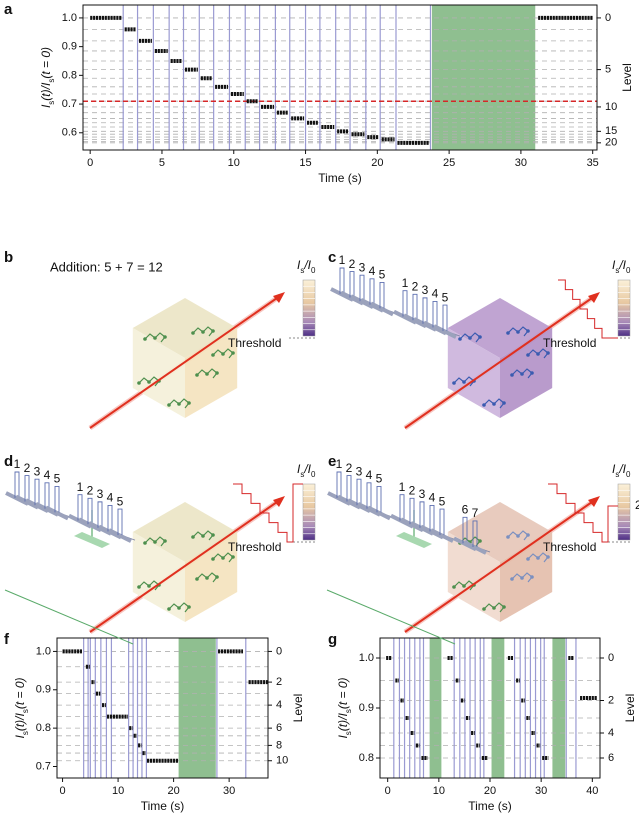  Describe the element at coordinates (305, 163) in the screenshot. I see `x-tick-label: 15` at that location.